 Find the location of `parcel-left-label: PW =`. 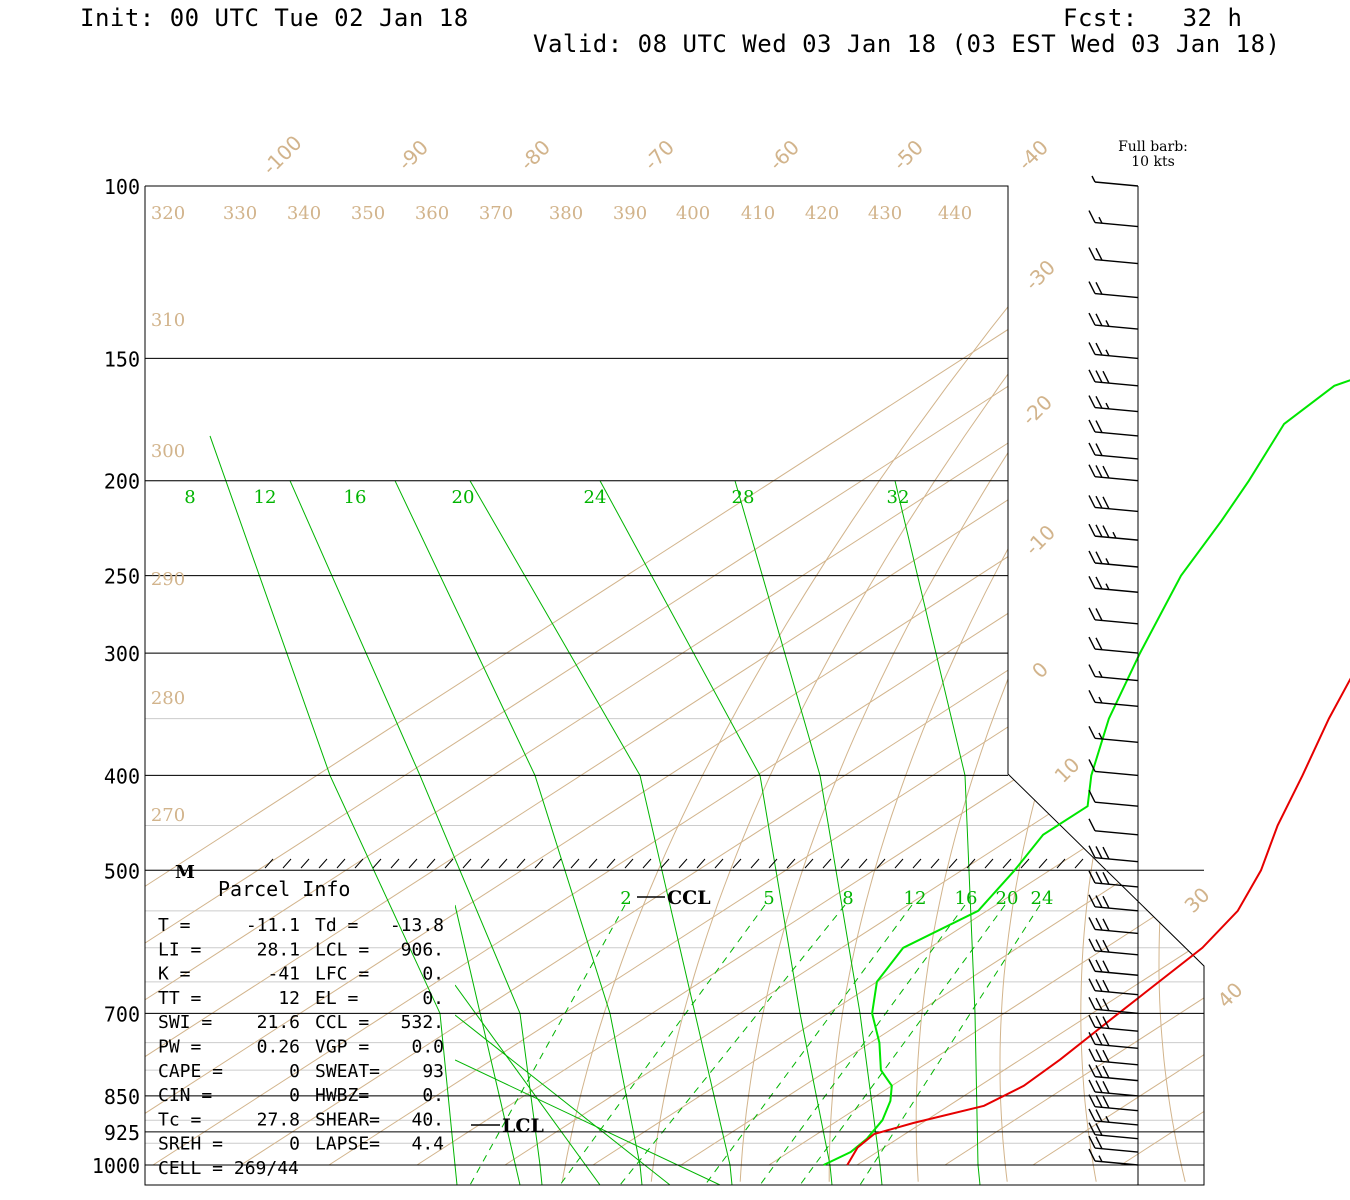

parcel-left-label: PW = is located at coordinates (180, 1047).